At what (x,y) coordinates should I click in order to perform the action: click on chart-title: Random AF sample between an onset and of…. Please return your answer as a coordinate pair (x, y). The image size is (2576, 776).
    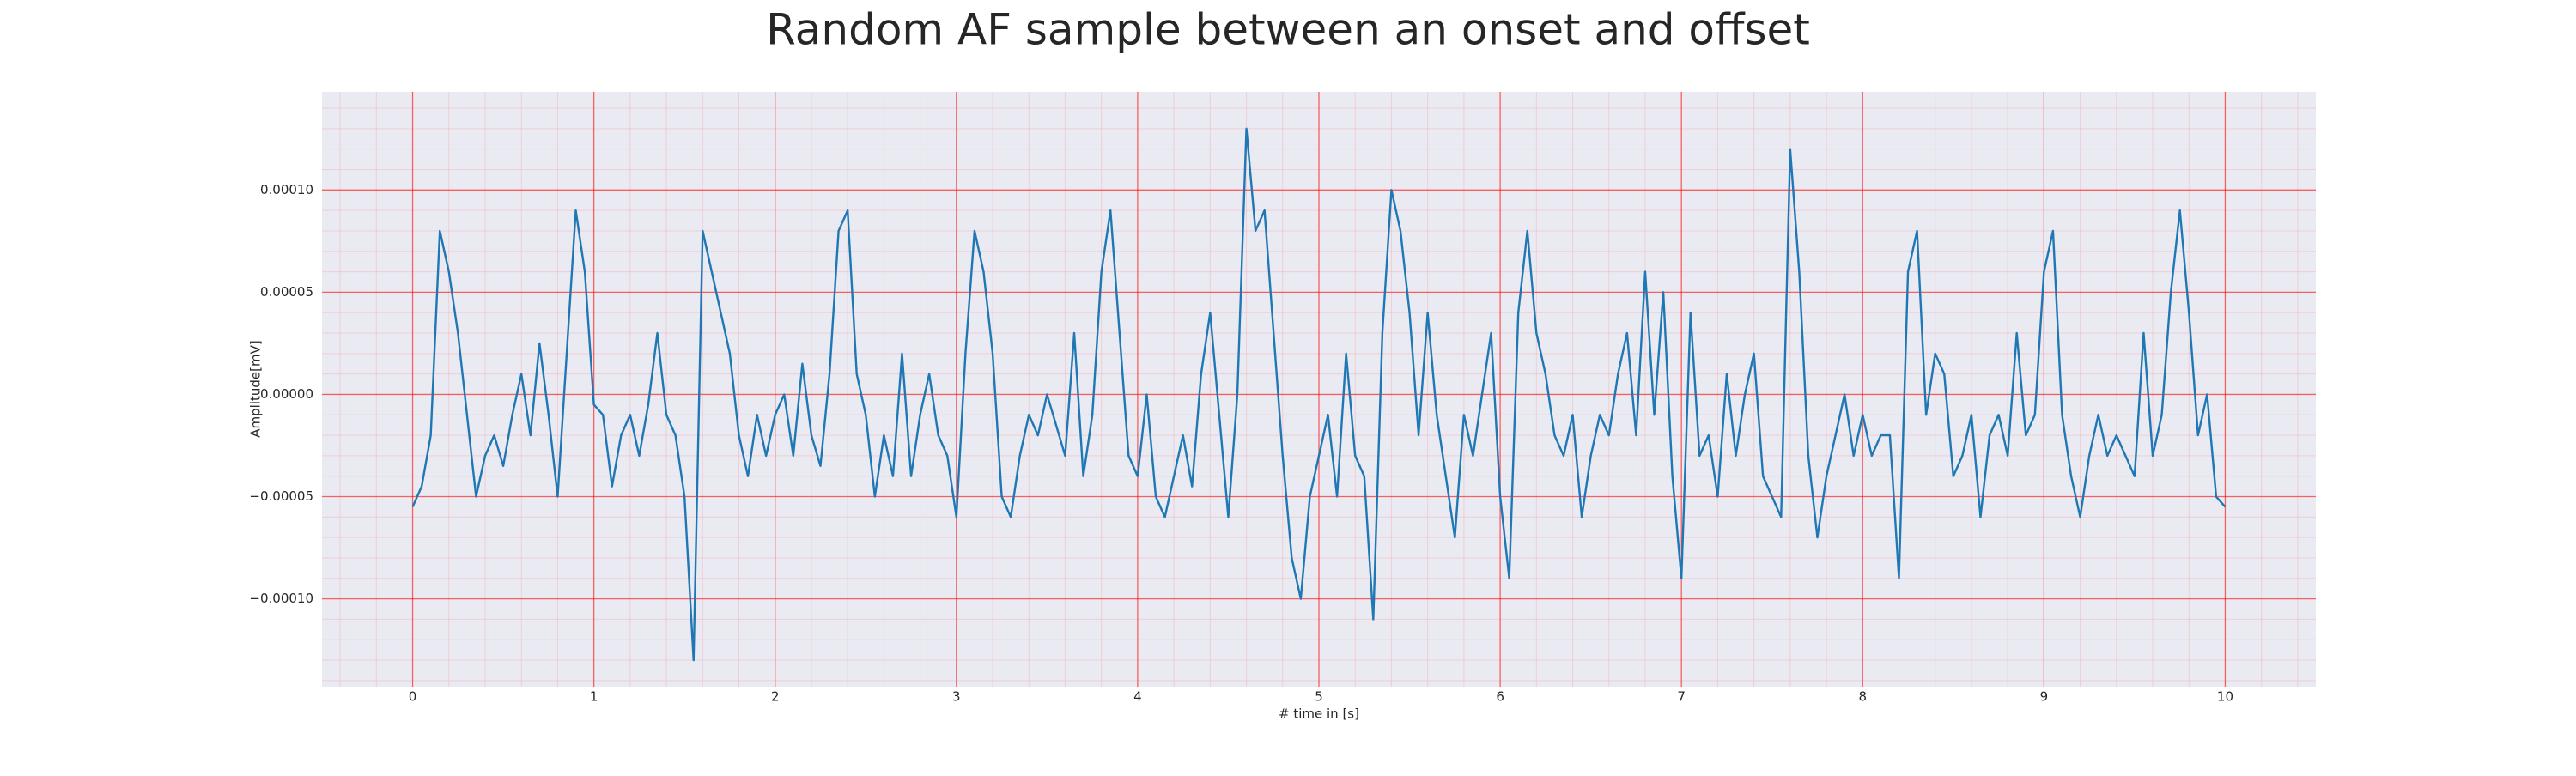
    Looking at the image, I should click on (1288, 30).